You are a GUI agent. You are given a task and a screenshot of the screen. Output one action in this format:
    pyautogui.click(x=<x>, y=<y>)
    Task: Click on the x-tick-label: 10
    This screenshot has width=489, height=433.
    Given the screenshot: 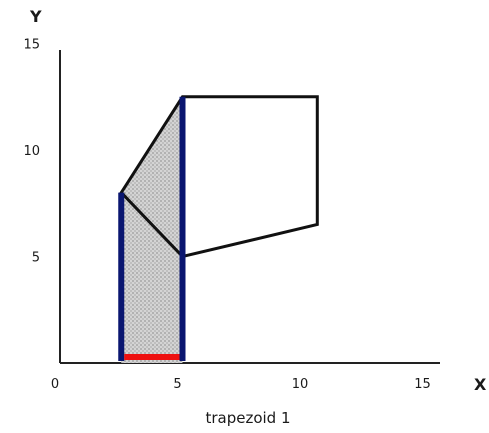 What is the action you would take?
    pyautogui.click(x=300, y=384)
    